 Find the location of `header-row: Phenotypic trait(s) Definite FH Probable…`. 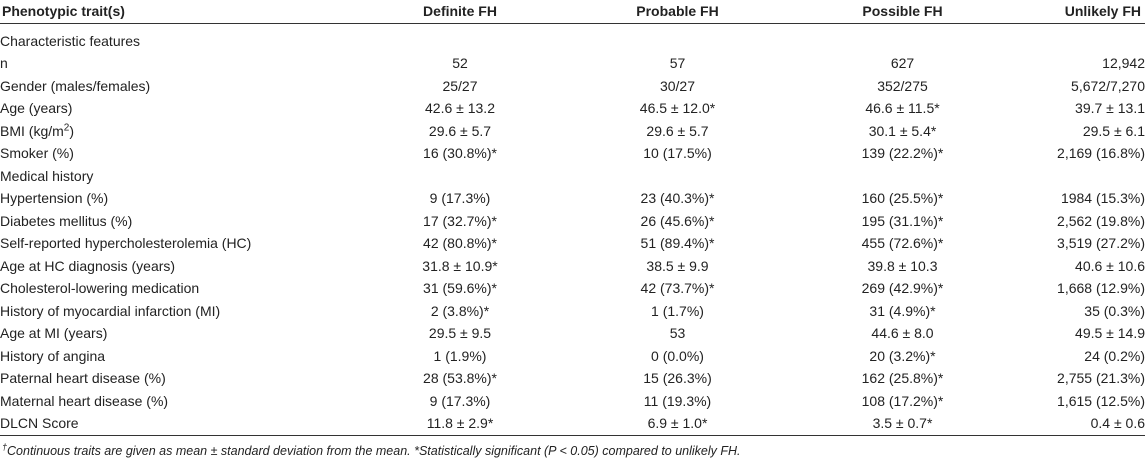

header-row: Phenotypic trait(s) Definite FH Probable… is located at coordinates (572, 12).